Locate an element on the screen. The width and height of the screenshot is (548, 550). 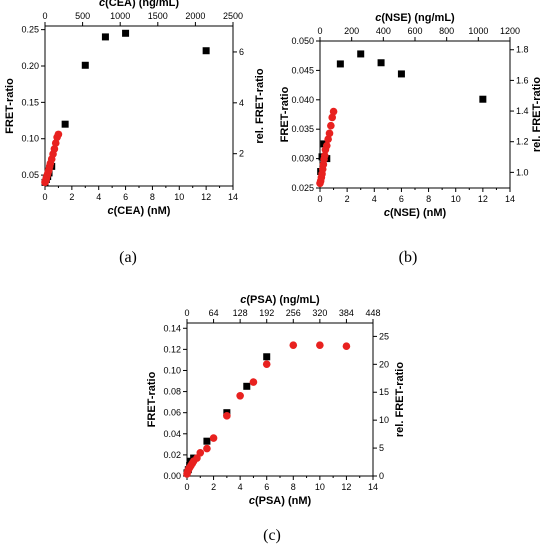
y2-tick-label: 25 is located at coordinates (384, 336).